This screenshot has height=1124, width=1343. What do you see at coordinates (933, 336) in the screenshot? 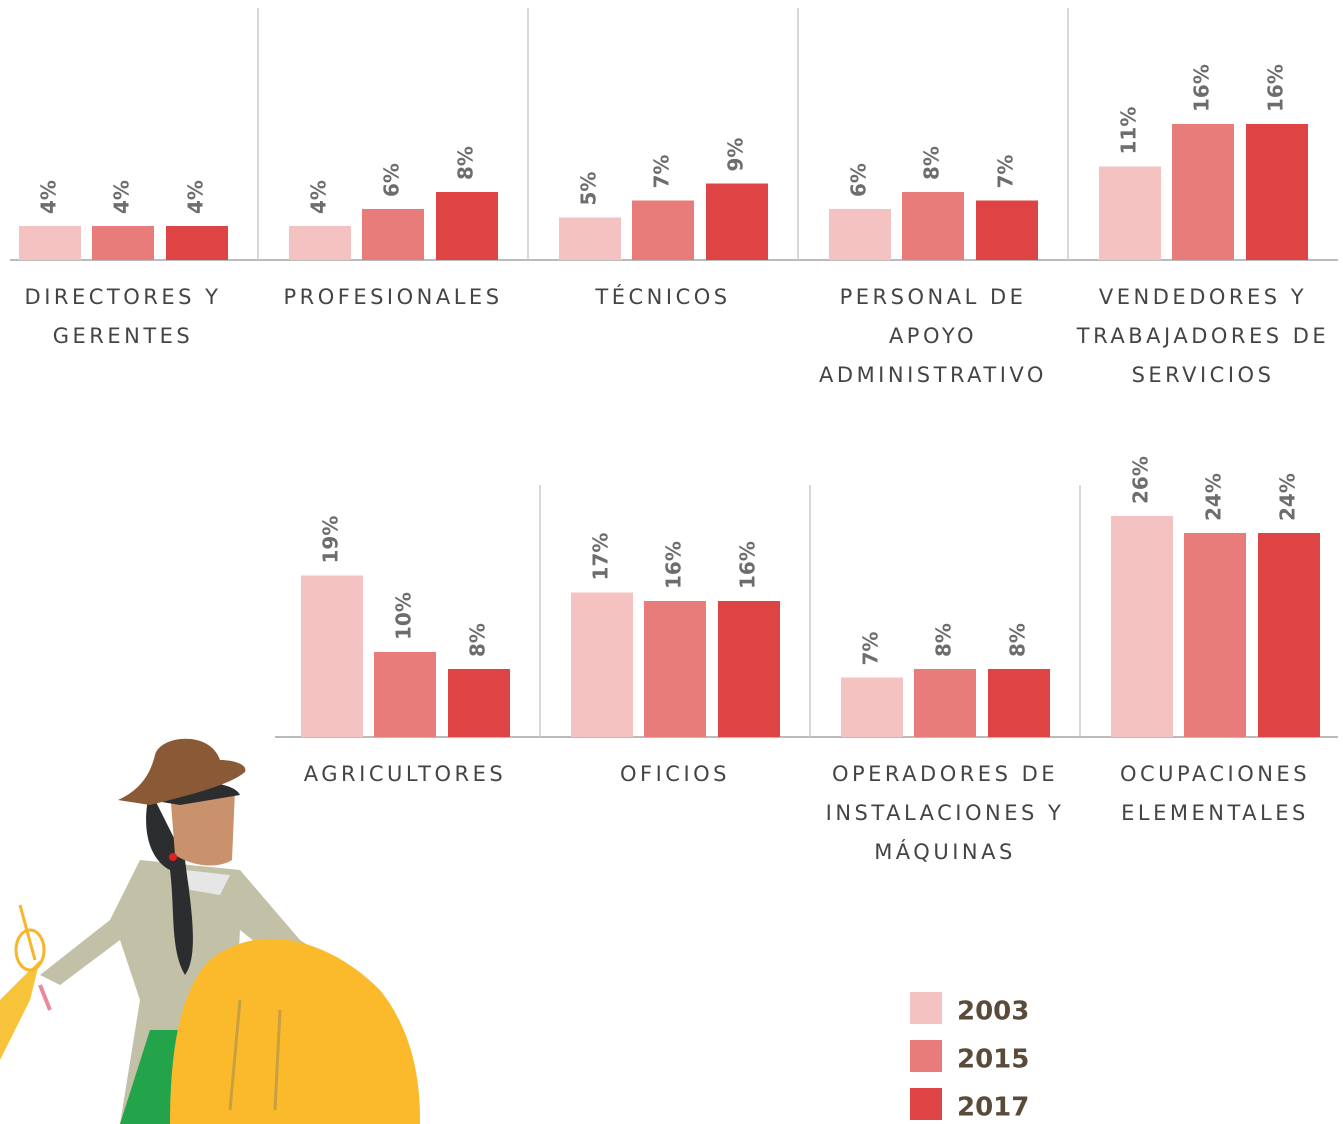
I see `category-label: PERSONAL DE APOYO ADMINISTRATIVO` at bounding box center [933, 336].